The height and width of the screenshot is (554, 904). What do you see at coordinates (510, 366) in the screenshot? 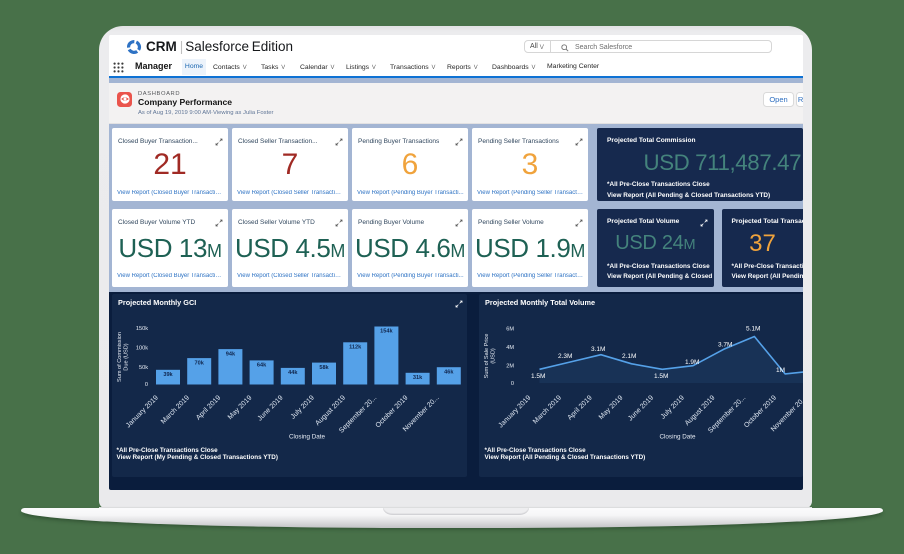
I see `svg-text: 2M` at bounding box center [510, 366].